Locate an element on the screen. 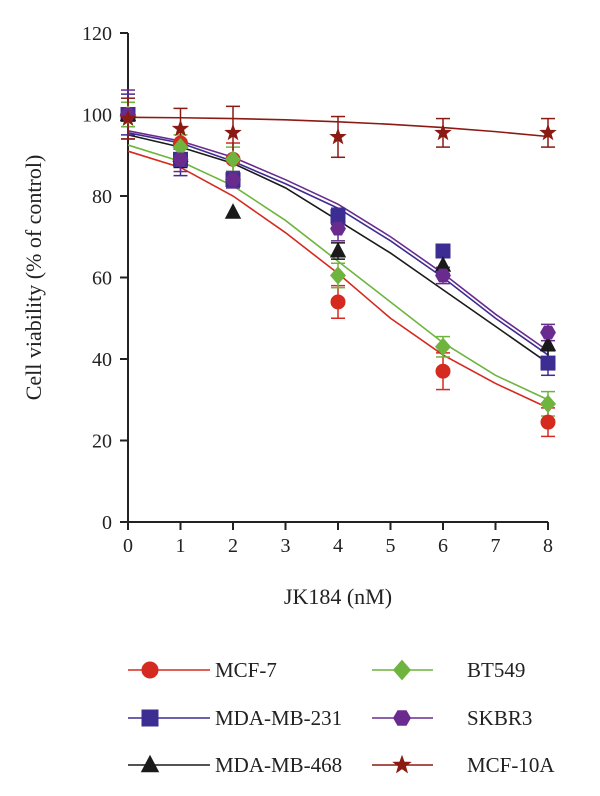 The width and height of the screenshot is (600, 796). x-tick-labels: 0 1 2 3 4 5 6 7 8 is located at coordinates (338, 546).